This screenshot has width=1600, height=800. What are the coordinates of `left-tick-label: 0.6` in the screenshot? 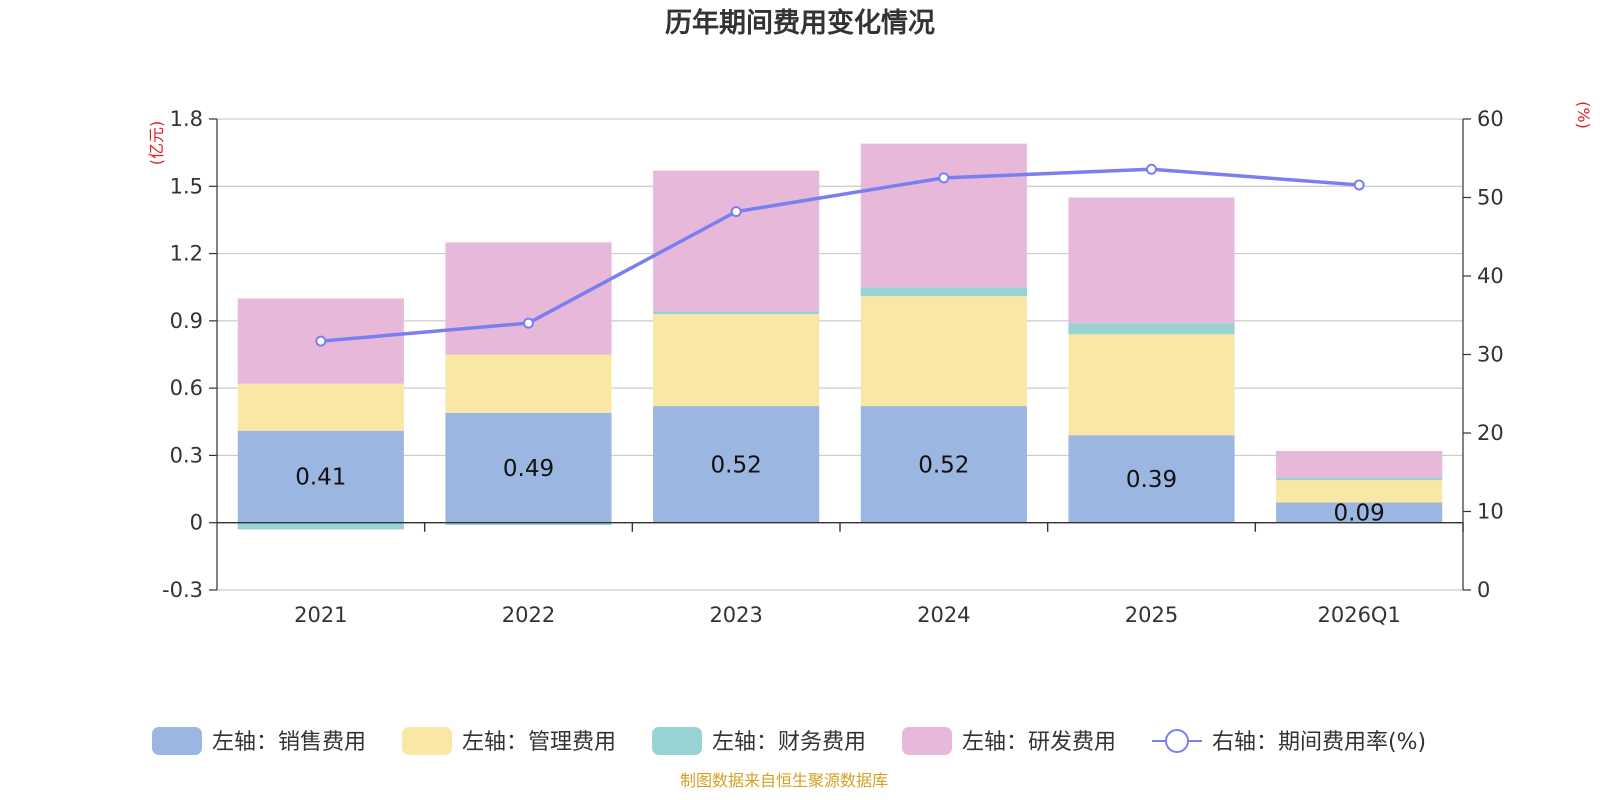 It's located at (186, 388).